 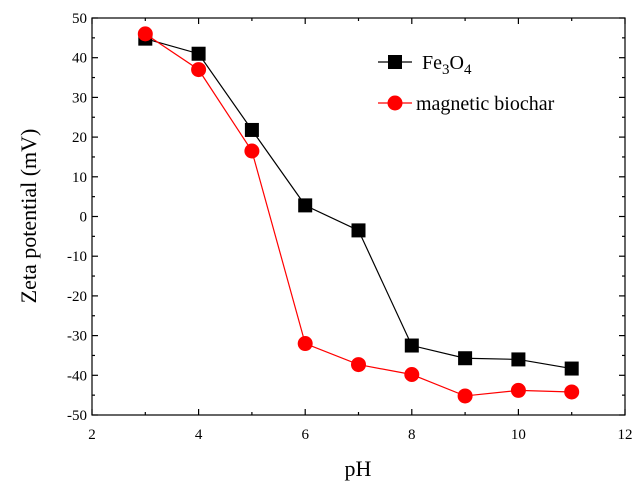 What do you see at coordinates (199, 435) in the screenshot?
I see `x-tick-label: 4` at bounding box center [199, 435].